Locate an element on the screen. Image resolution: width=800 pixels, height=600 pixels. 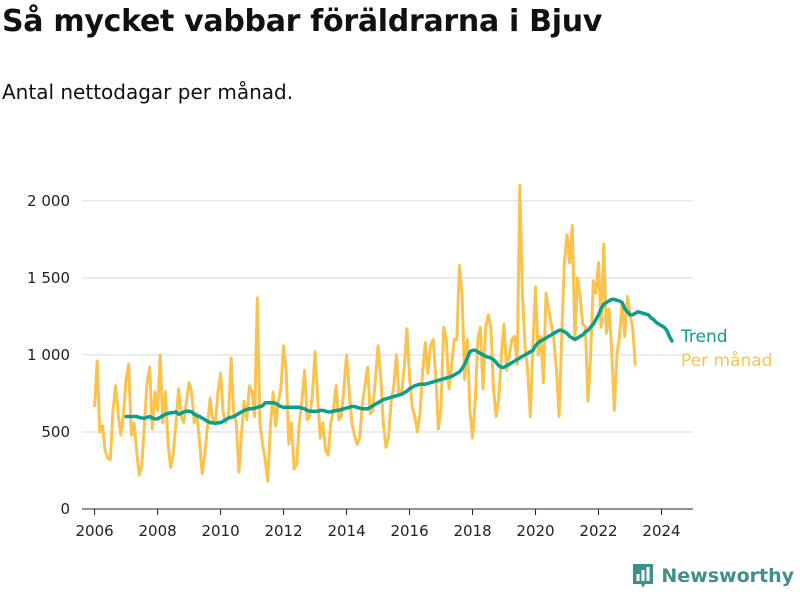
x-tick-label: 2016 is located at coordinates (409, 531).